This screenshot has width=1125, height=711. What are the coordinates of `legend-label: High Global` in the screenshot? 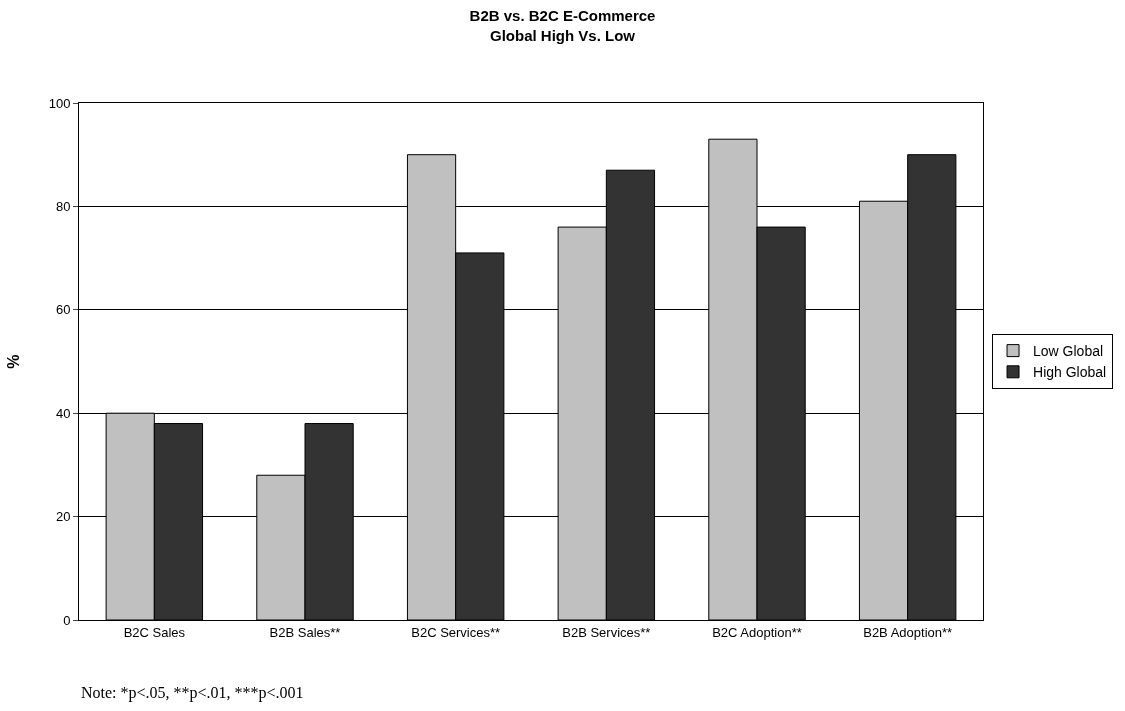 It's located at (1070, 372).